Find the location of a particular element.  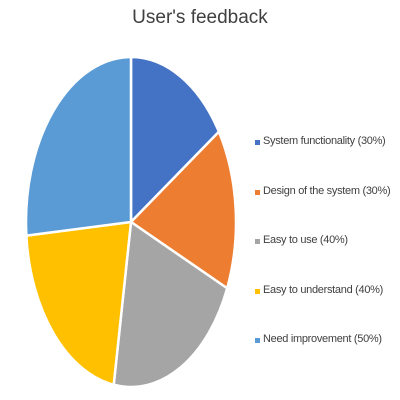

legend-item-3: Easy to use (40%) is located at coordinates (324, 259).